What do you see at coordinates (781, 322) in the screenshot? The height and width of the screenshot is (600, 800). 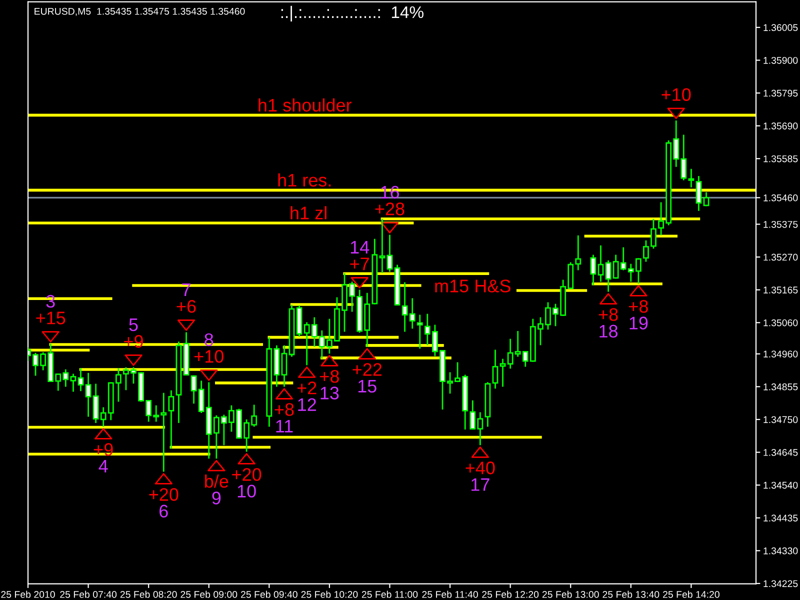 I see `y-tick-label: 1.35060` at bounding box center [781, 322].